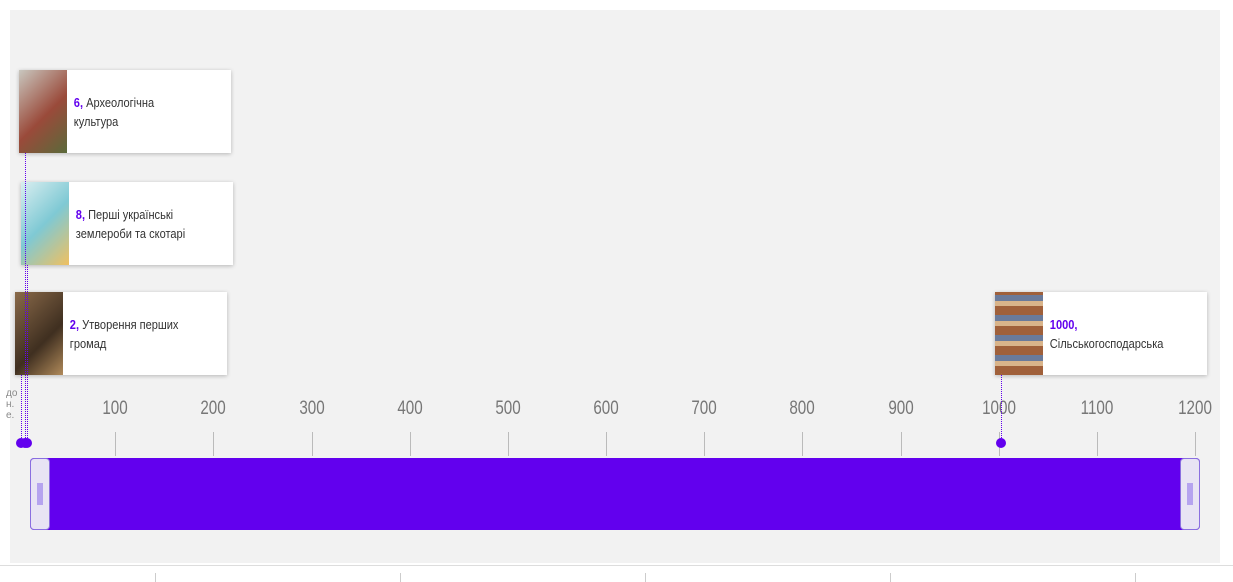  I want to click on event-text: 6, Археологічна культура, so click(136, 112).